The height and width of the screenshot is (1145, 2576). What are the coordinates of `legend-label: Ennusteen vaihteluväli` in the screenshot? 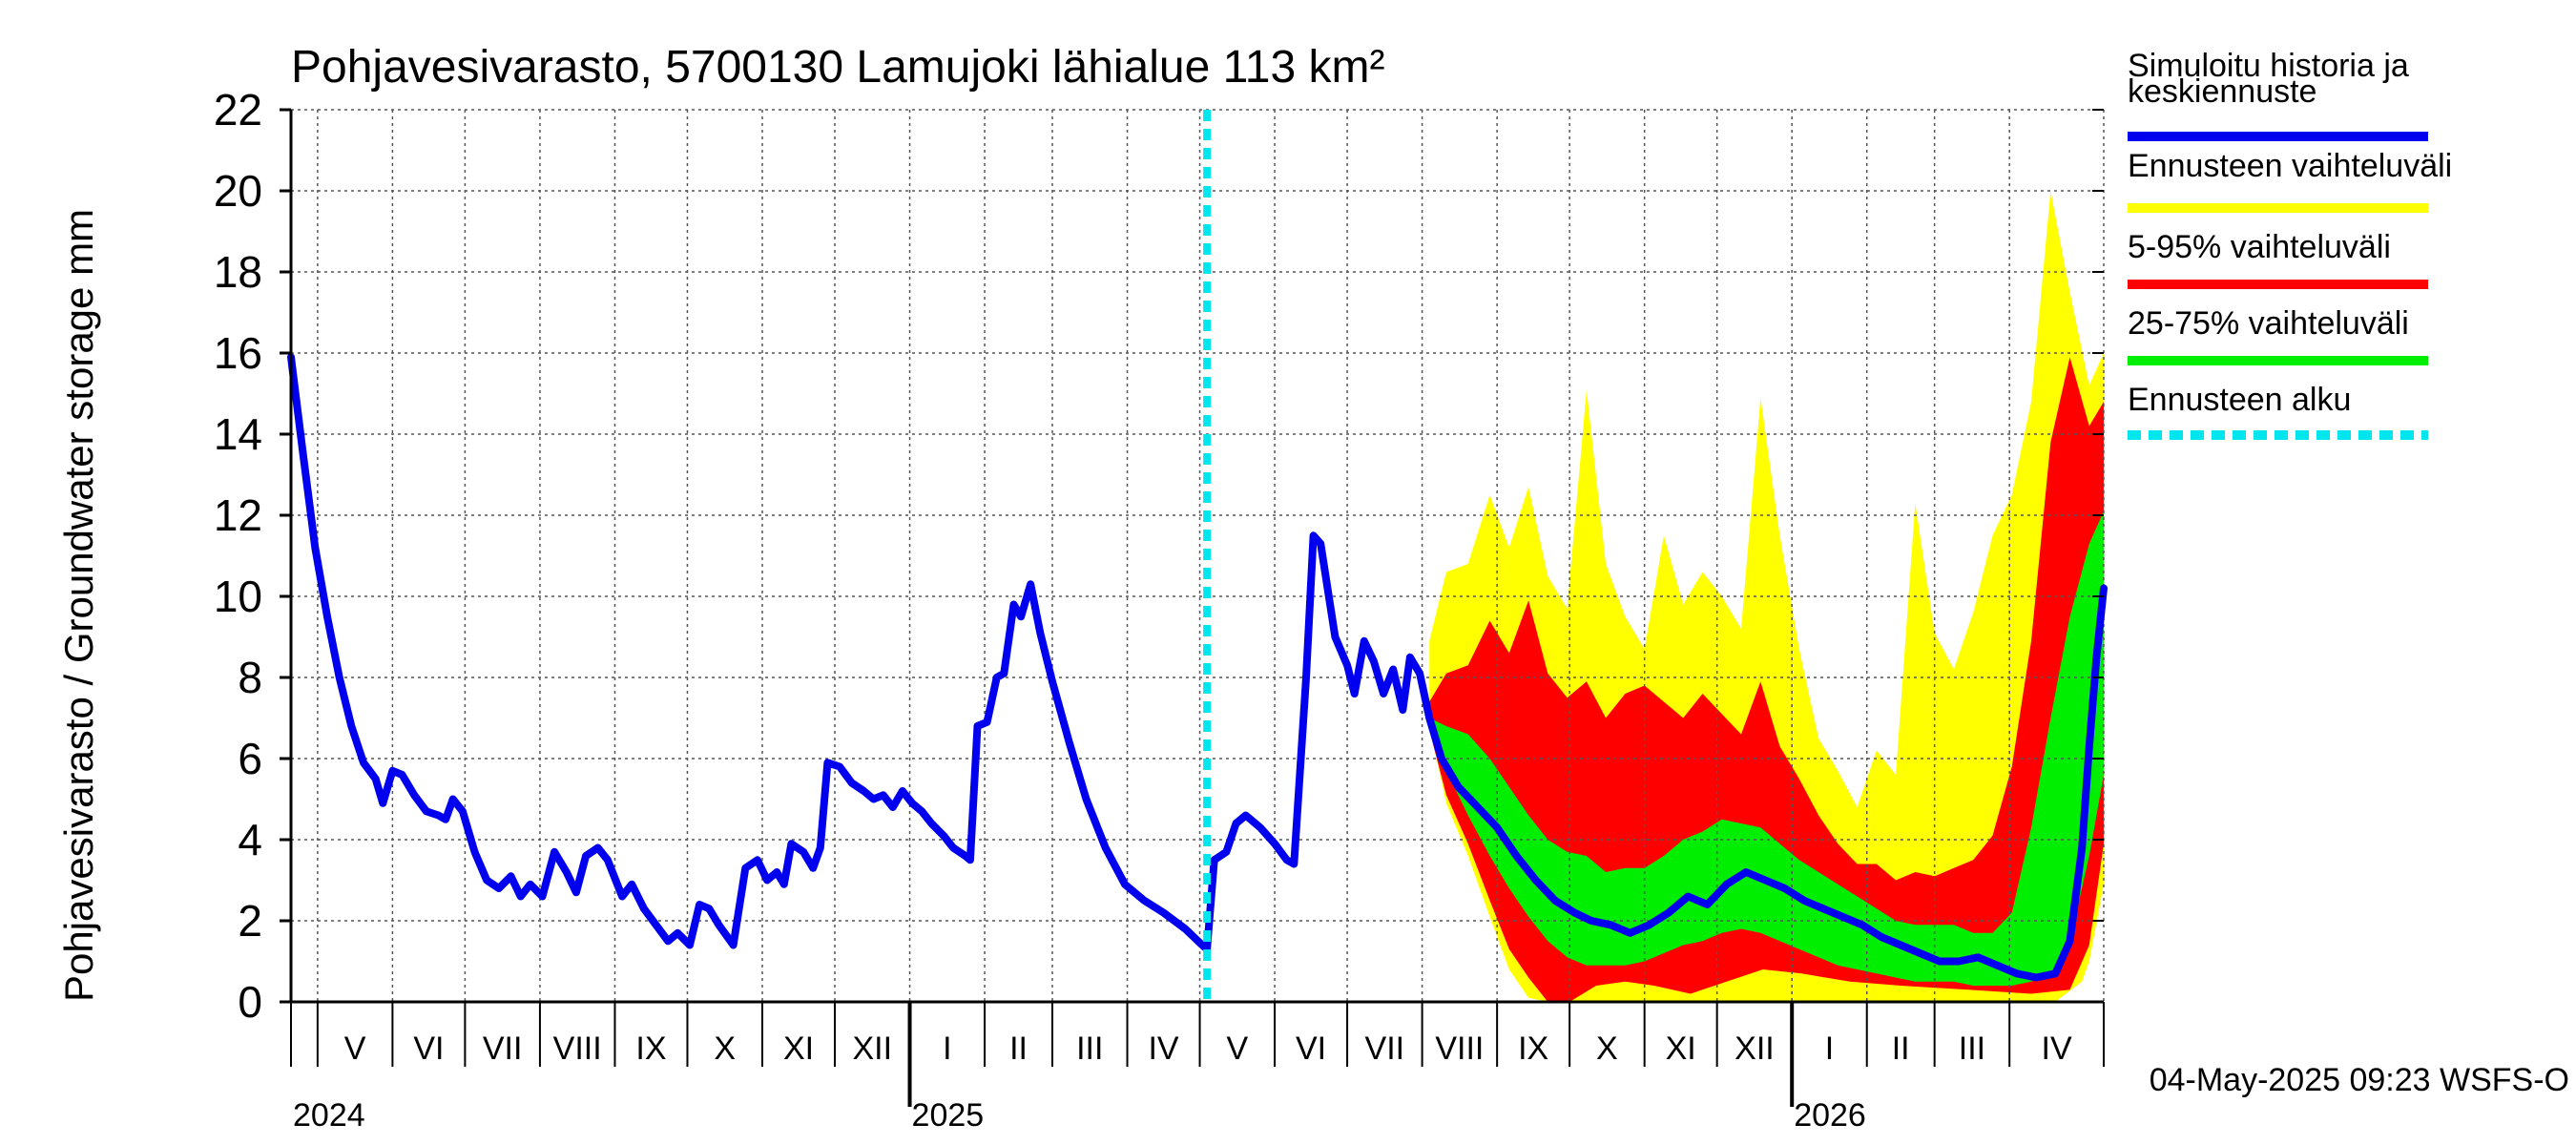 It's located at (2290, 166).